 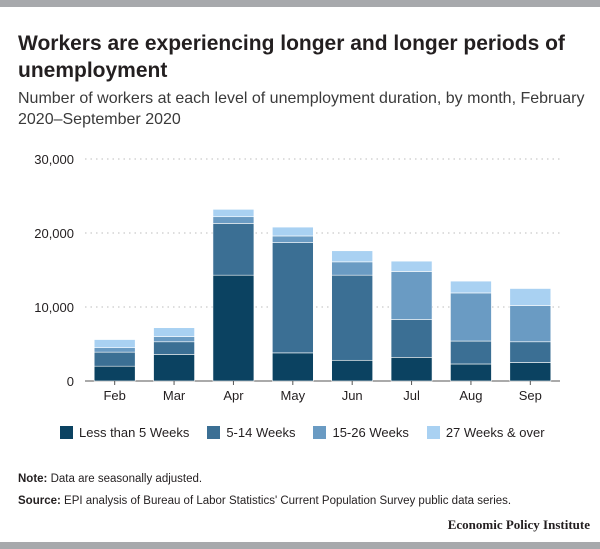 I want to click on legend-label: Less than 5 Weeks, so click(x=134, y=432).